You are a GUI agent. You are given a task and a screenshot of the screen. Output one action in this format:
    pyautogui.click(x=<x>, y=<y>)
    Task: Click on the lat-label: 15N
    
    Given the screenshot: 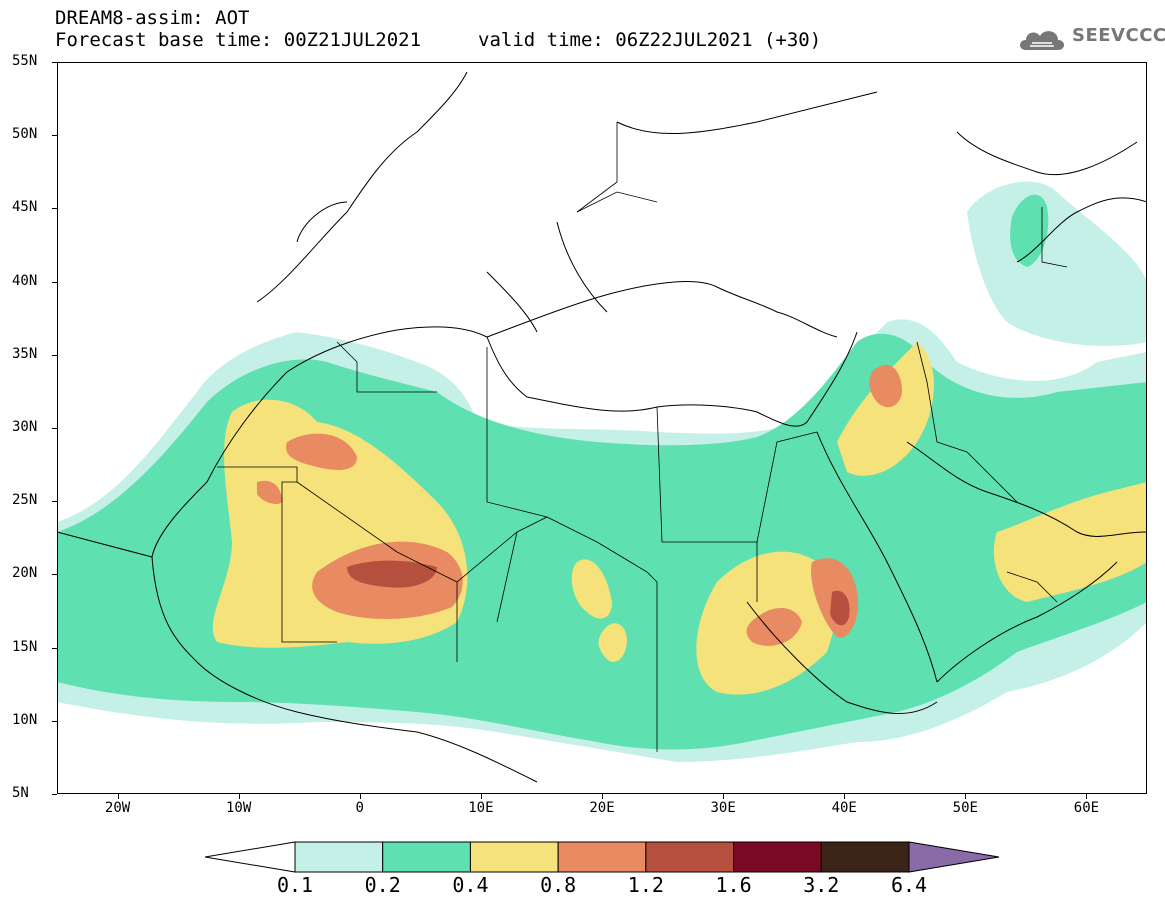 What is the action you would take?
    pyautogui.click(x=25, y=646)
    